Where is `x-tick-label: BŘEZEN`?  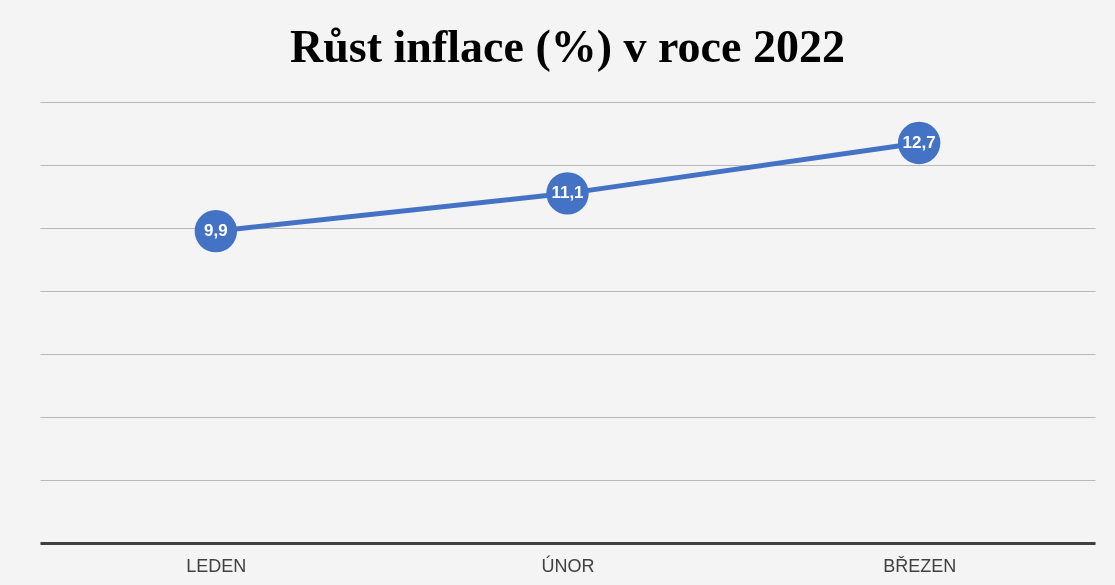
x-tick-label: BŘEZEN is located at coordinates (920, 565).